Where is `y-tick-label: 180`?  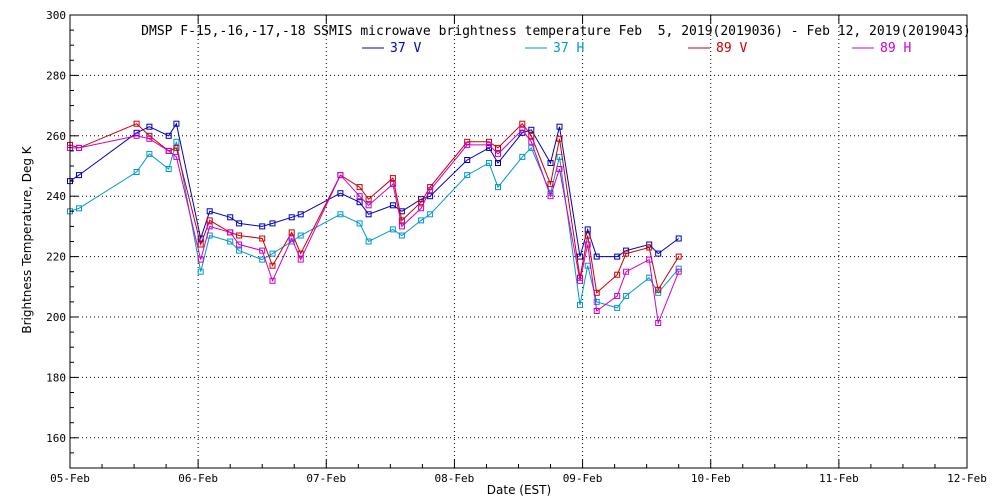 y-tick-label: 180 is located at coordinates (56, 377).